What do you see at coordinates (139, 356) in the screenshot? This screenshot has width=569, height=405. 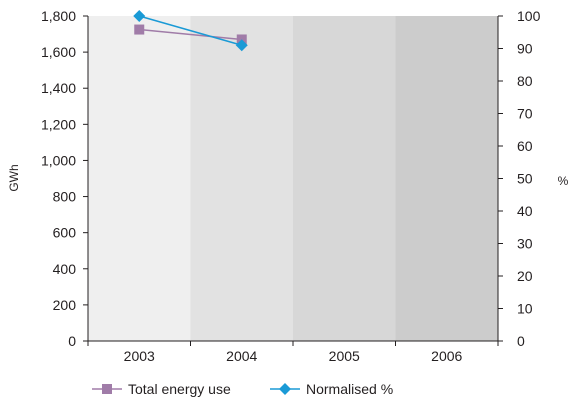 I see `x-tick-label-2003: 2003` at bounding box center [139, 356].